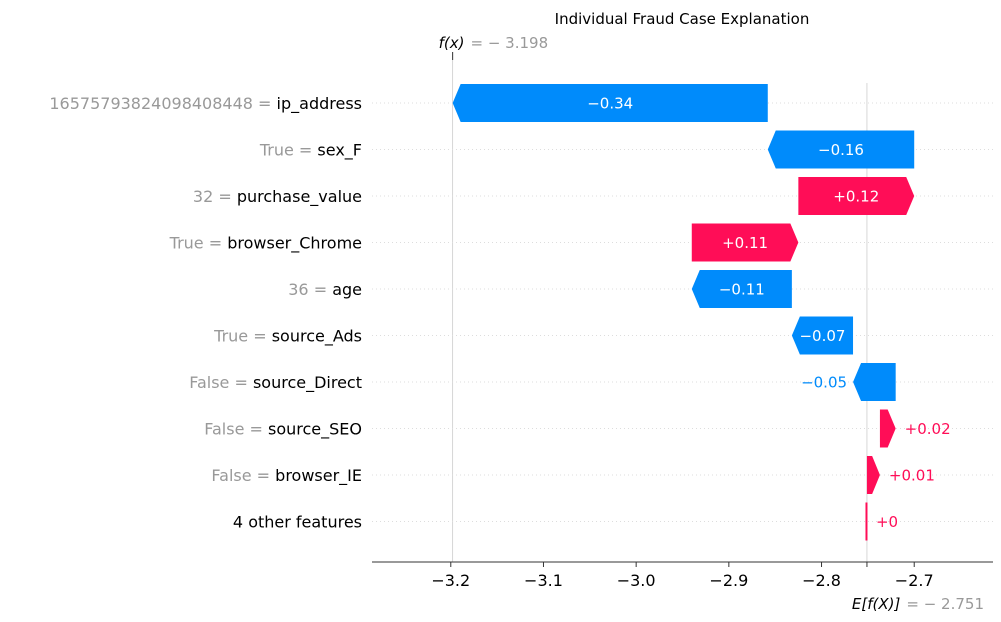 This screenshot has width=1001, height=622. I want to click on feature-name: source_SEO, so click(315, 430).